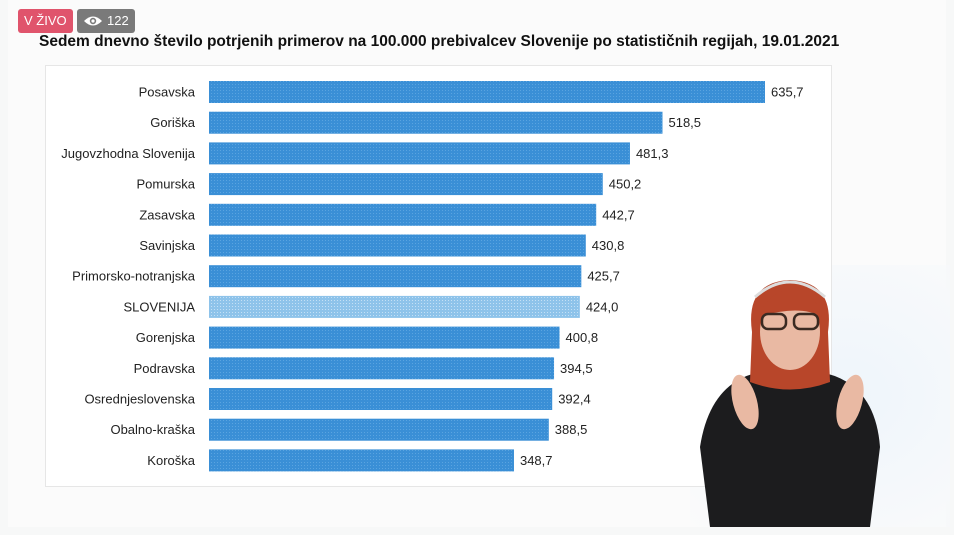 This screenshot has width=954, height=535. What do you see at coordinates (152, 429) in the screenshot?
I see `category-label: Obalno-kraška` at bounding box center [152, 429].